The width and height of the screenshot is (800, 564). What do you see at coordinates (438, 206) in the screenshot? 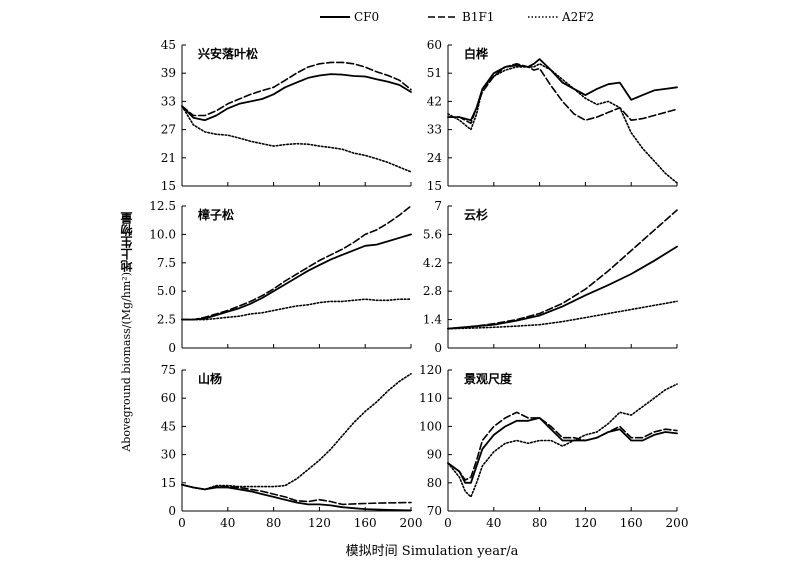
I see `y-tick-label: 7` at bounding box center [438, 206].